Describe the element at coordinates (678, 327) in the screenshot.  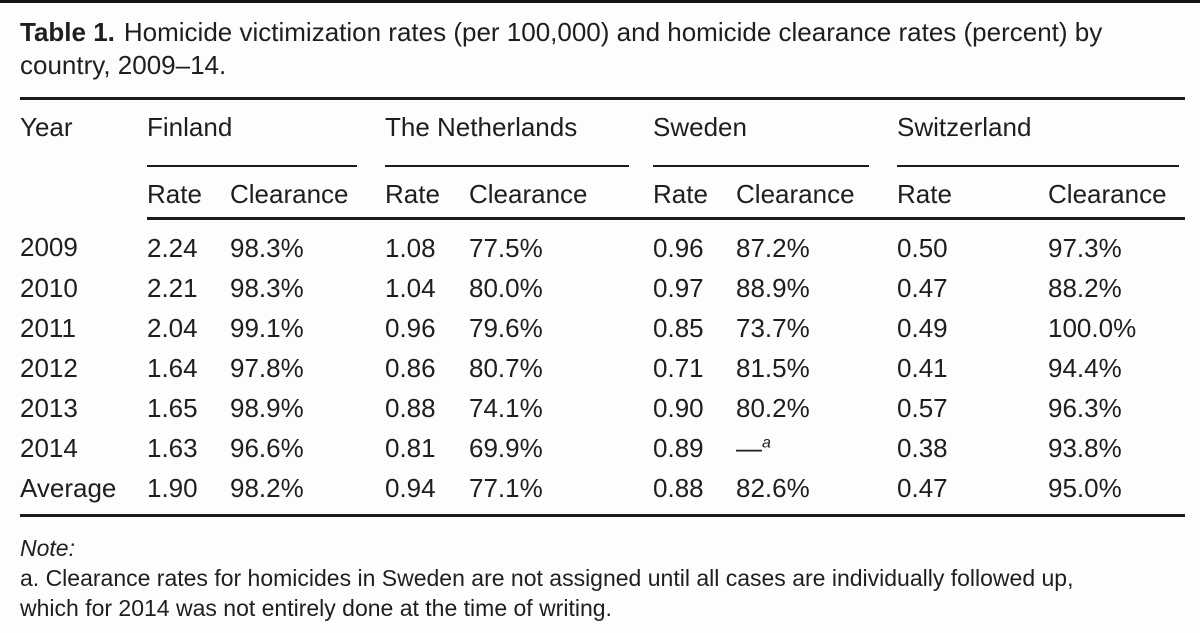
I see `value-cell: 0.85` at that location.